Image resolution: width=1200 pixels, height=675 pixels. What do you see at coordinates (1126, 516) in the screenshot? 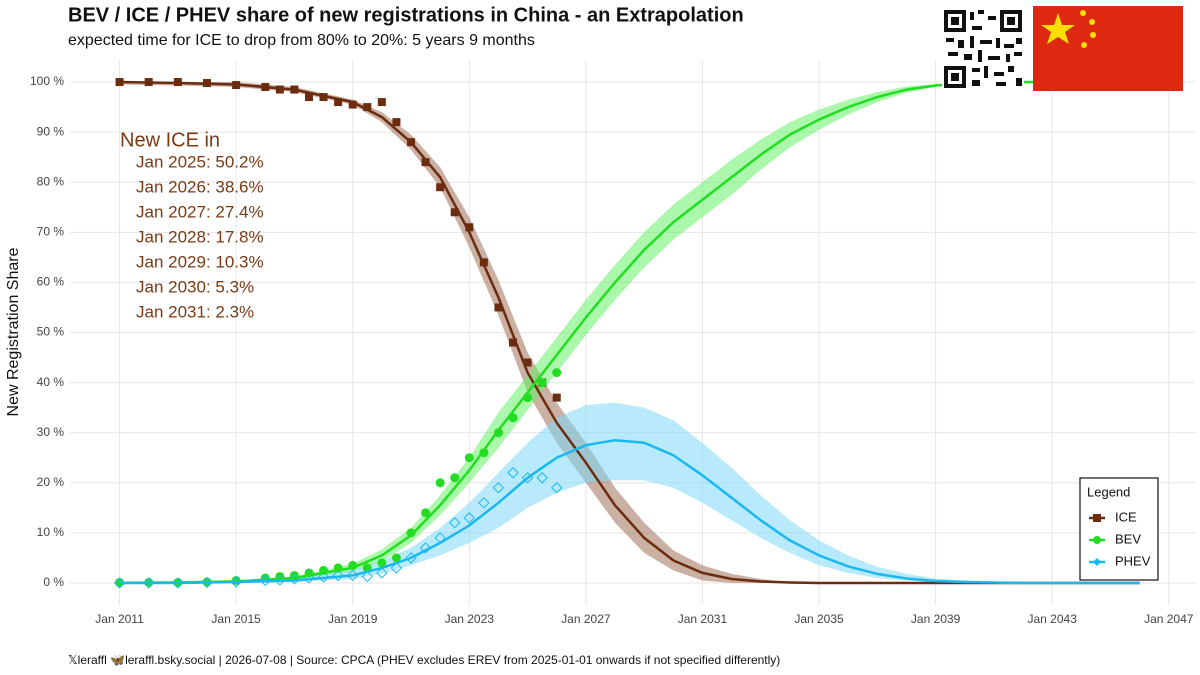
I see `legend-label: ICE` at bounding box center [1126, 516].